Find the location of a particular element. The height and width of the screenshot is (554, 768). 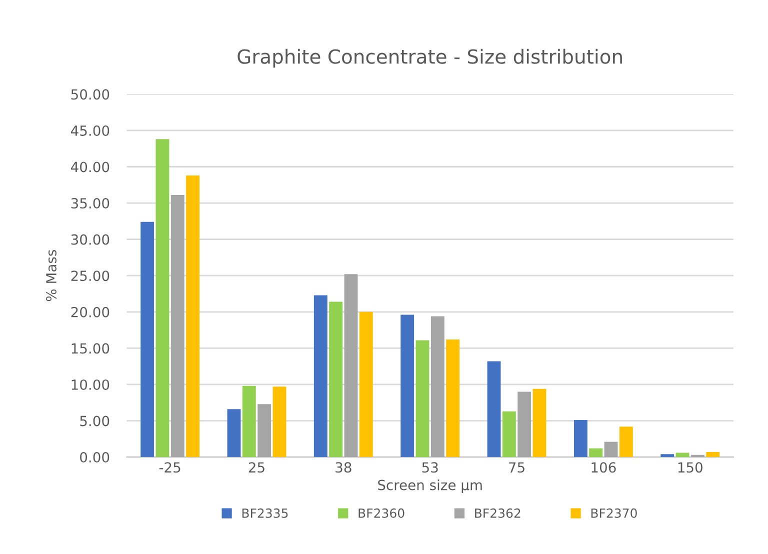

y-tick-label: 15.00 is located at coordinates (91, 348).